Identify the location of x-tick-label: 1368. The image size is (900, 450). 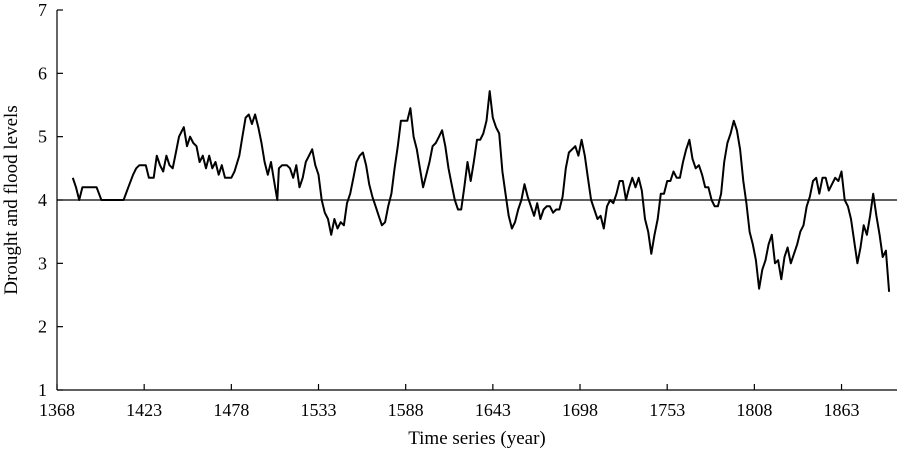
(57, 410).